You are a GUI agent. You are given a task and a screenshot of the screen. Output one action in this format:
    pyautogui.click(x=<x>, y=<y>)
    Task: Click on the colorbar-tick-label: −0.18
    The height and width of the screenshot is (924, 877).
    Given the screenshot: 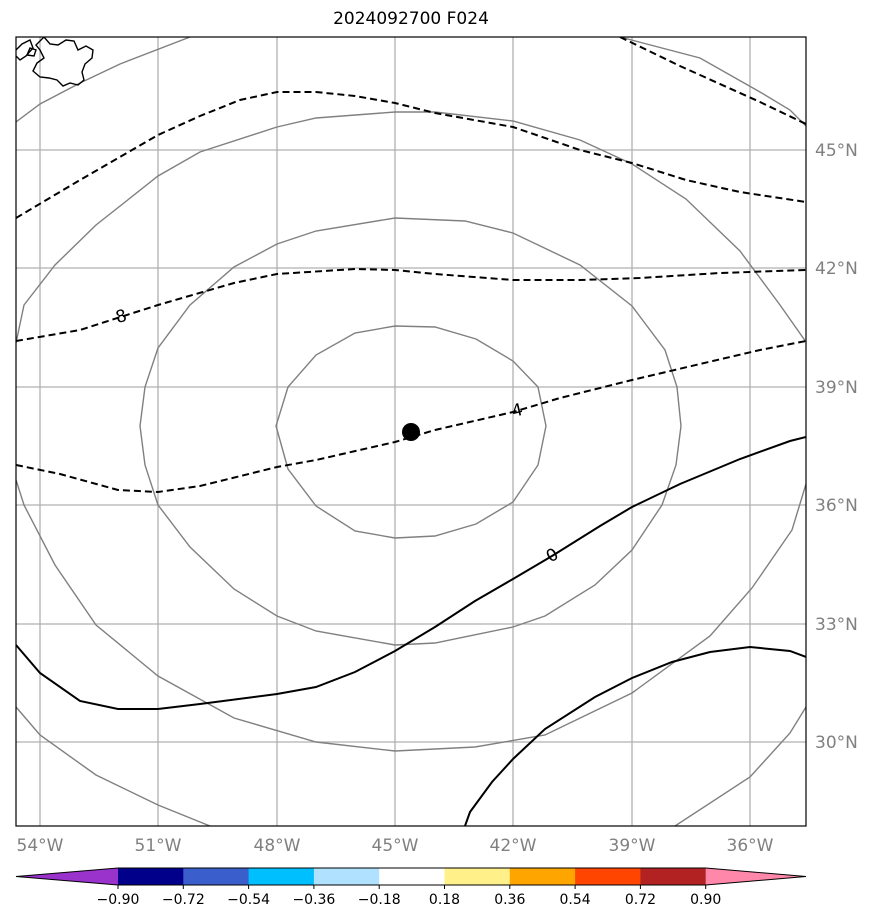 What is the action you would take?
    pyautogui.click(x=379, y=900)
    